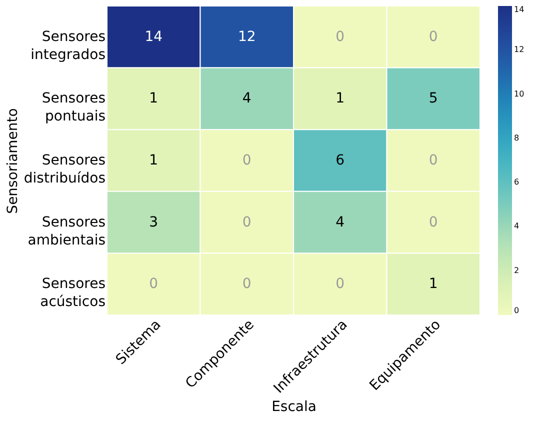 The height and width of the screenshot is (432, 555). Describe the element at coordinates (517, 226) in the screenshot. I see `color-bar-label: 4` at that location.